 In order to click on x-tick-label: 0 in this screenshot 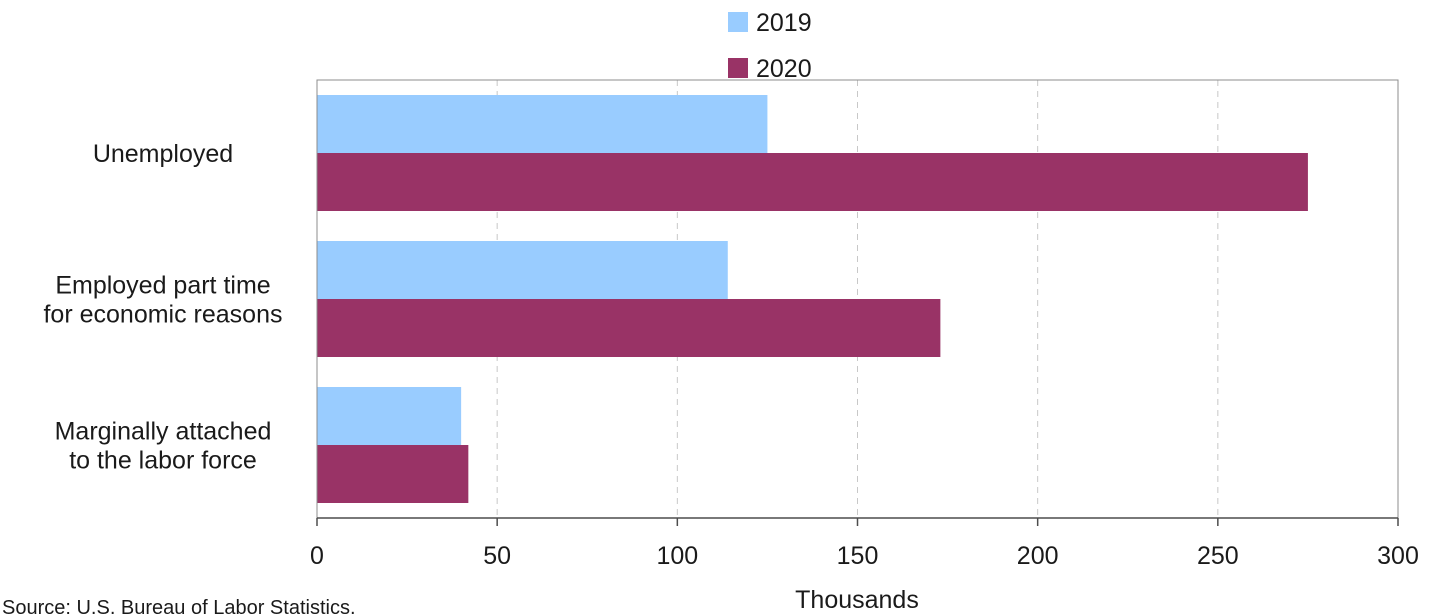, I will do `click(317, 556)`.